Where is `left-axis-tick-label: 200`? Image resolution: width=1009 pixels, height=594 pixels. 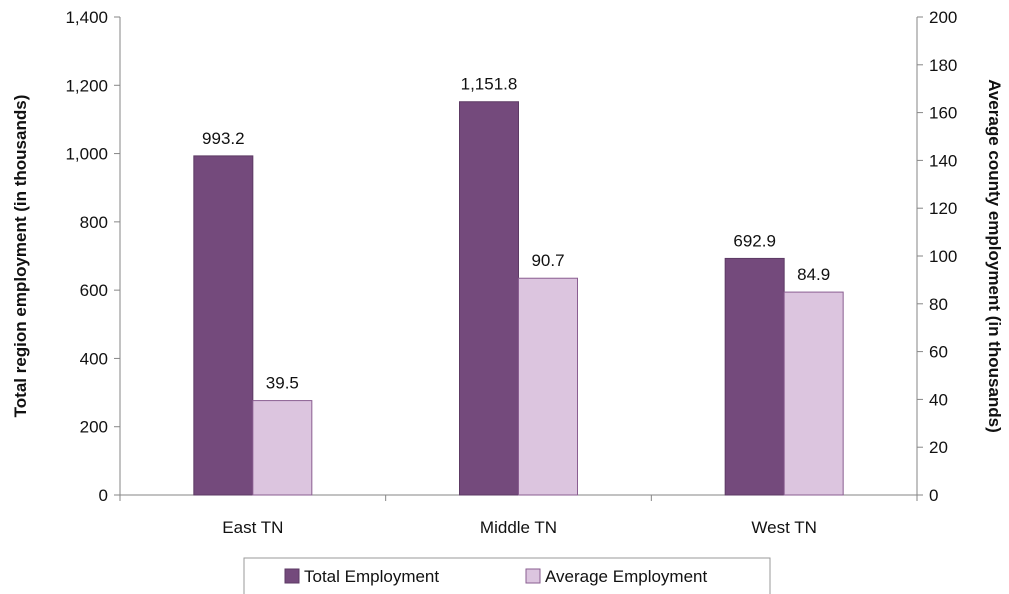
left-axis-tick-label: 200 is located at coordinates (94, 427).